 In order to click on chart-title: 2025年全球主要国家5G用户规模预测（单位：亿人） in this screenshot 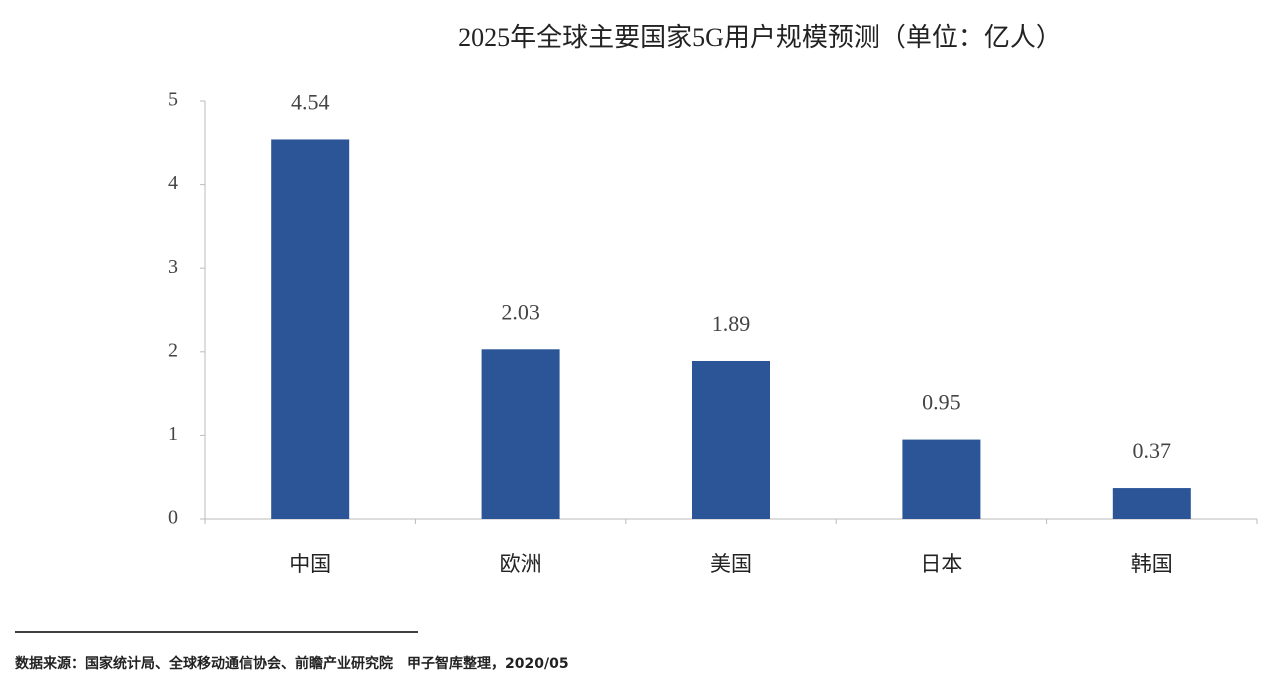, I will do `click(760, 37)`.